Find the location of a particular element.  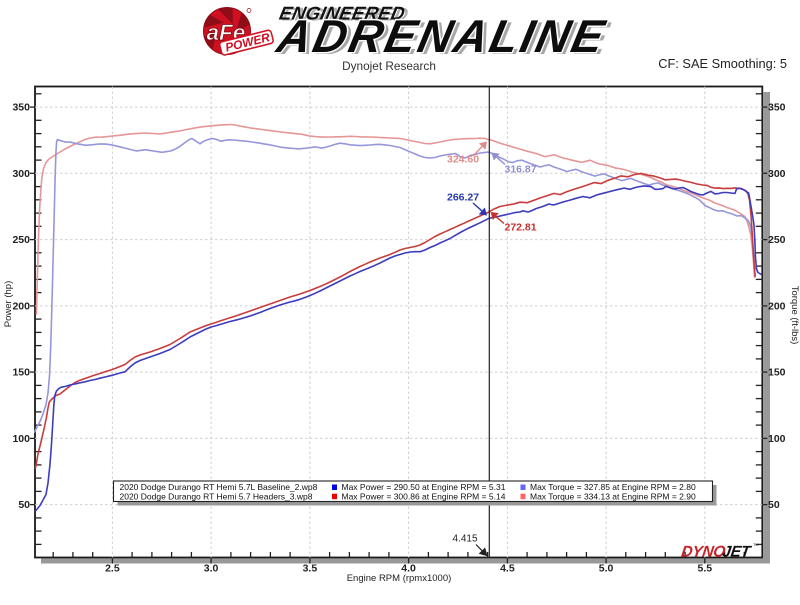

svg-text: 3.5 is located at coordinates (310, 569).